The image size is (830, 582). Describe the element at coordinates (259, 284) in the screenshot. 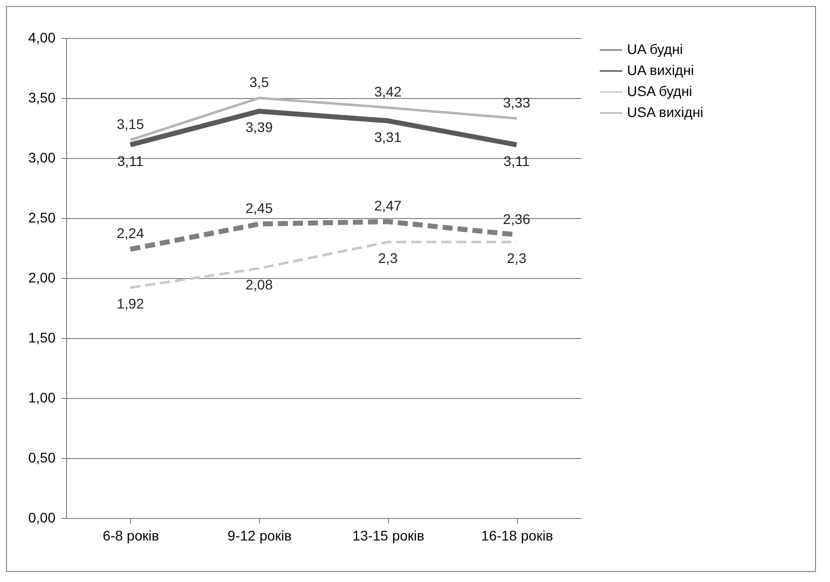

I see `data-label: 2,08` at that location.